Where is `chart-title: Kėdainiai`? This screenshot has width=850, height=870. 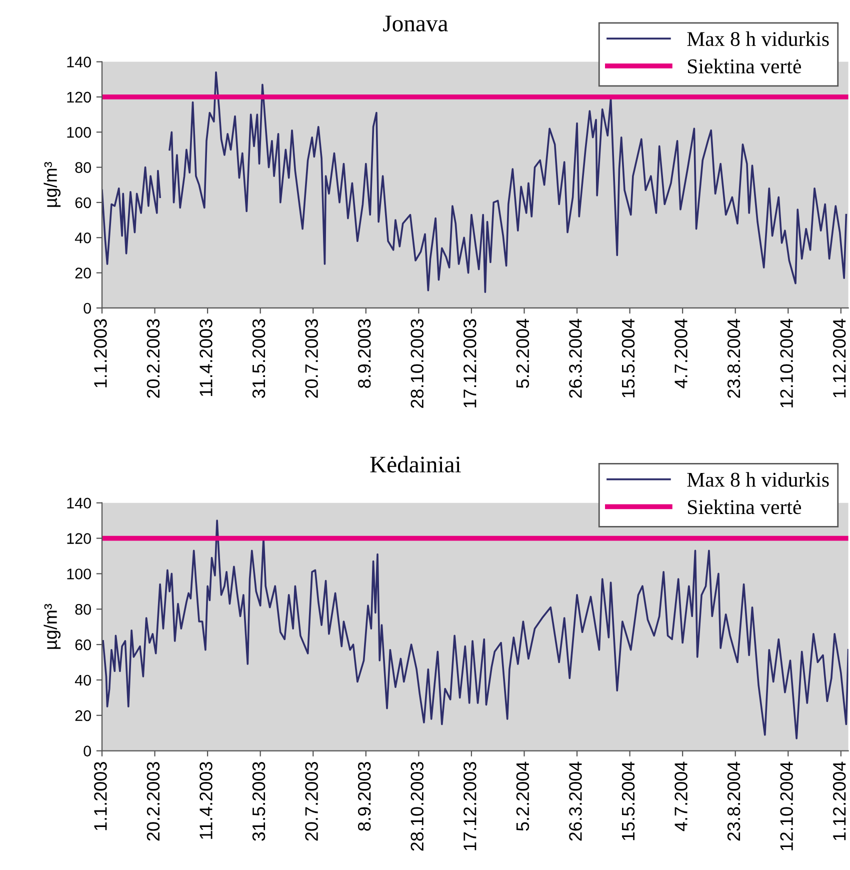
chart-title: Kėdainiai is located at coordinates (415, 464).